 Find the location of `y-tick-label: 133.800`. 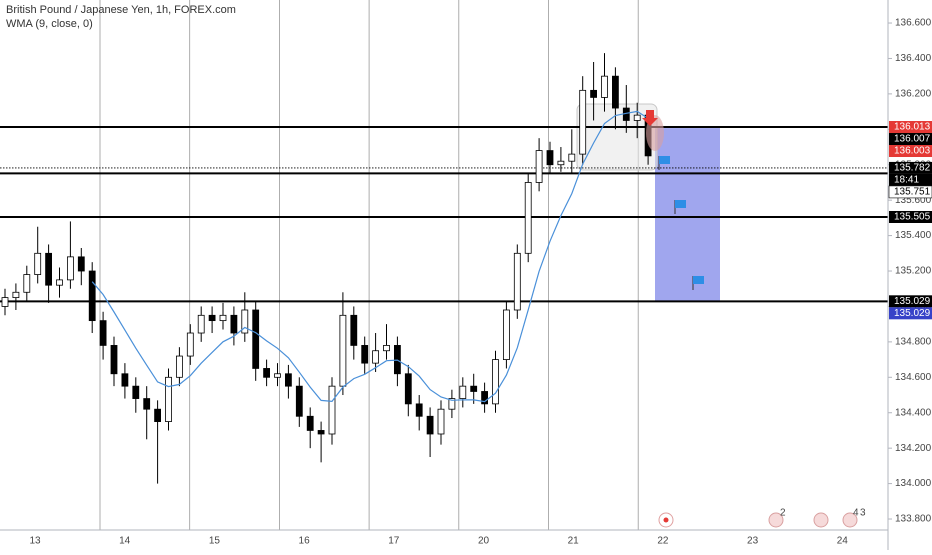

y-tick-label: 133.800 is located at coordinates (913, 519).